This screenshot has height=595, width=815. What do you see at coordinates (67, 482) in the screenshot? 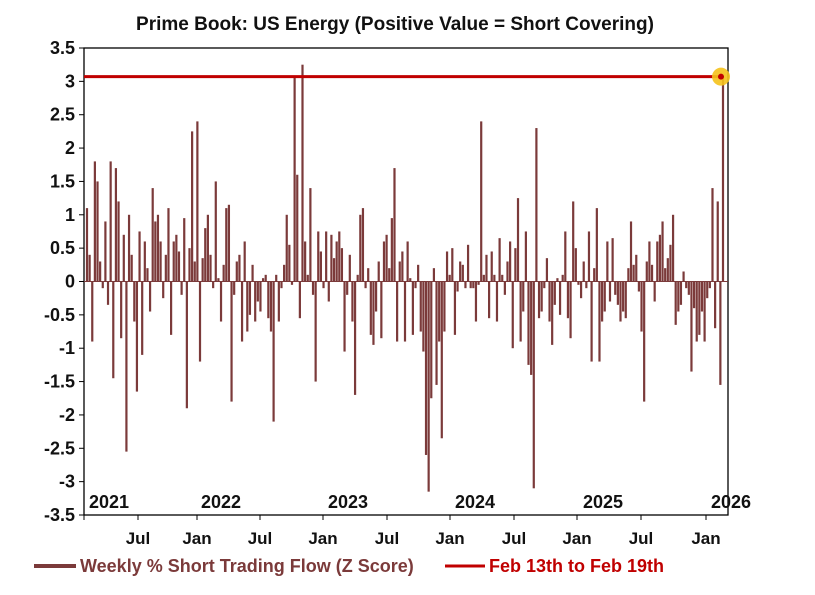
I see `y-tick-label: -3` at bounding box center [67, 482].